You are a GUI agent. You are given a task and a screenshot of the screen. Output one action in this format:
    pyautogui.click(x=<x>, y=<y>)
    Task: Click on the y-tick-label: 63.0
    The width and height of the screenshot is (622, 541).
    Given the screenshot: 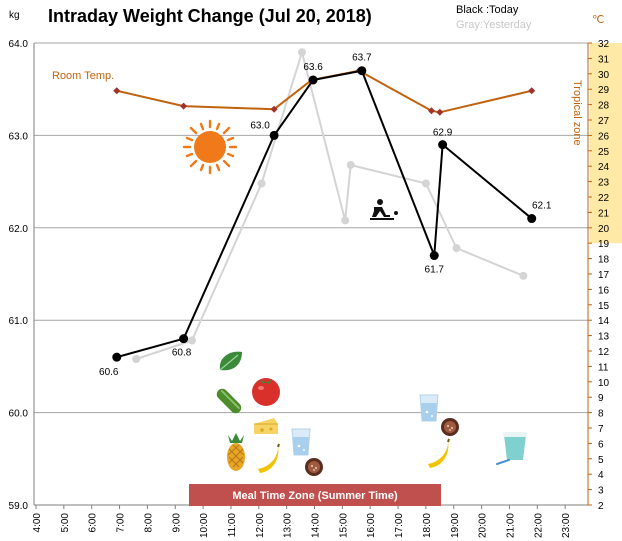 What is the action you would take?
    pyautogui.click(x=19, y=136)
    